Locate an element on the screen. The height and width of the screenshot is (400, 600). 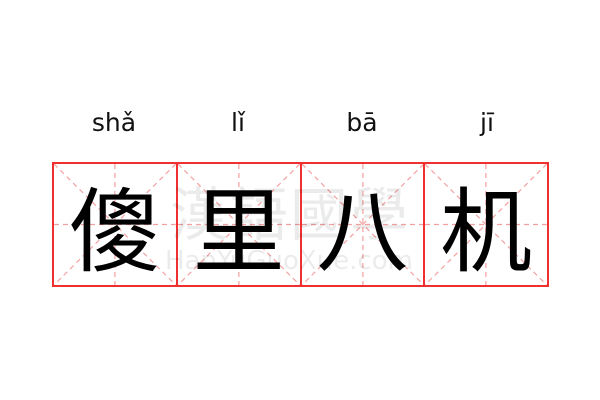
watermark-logo: 漢語國學 is located at coordinates (290, 215).